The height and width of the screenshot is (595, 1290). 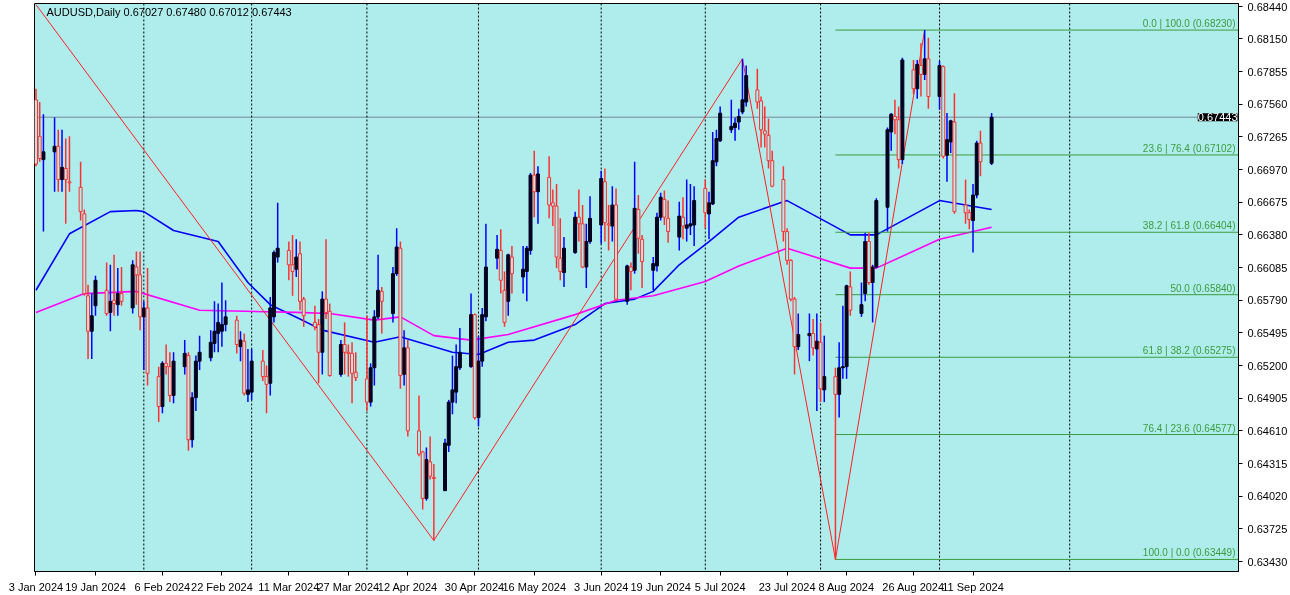 What do you see at coordinates (1267, 71) in the screenshot?
I see `y-tick-label: 0.67855` at bounding box center [1267, 71].